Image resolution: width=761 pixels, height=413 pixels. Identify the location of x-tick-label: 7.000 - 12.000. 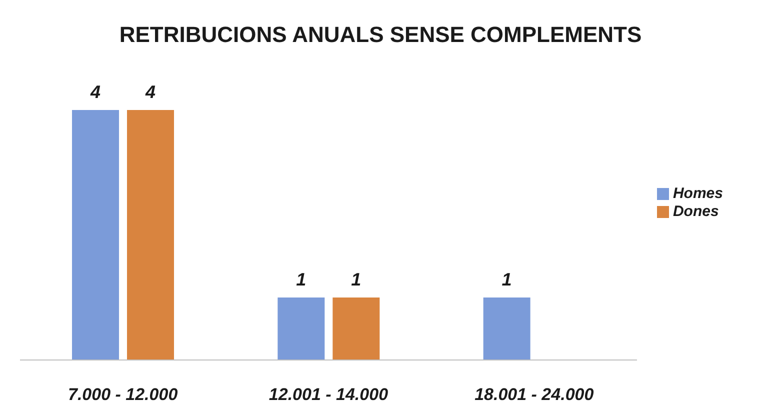
(123, 394).